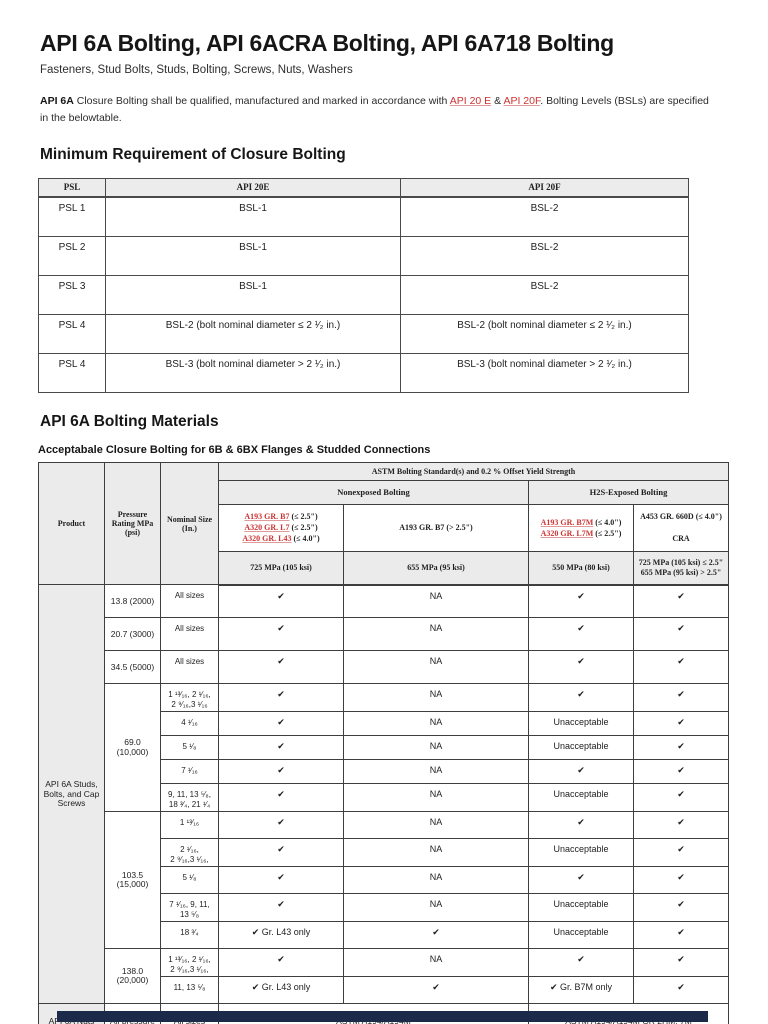 The image size is (768, 1024). I want to click on size-cell: 2 ¹⁄₁₆, 2 ⁹⁄₁₆,3 ¹⁄₁₆,, so click(189, 853).